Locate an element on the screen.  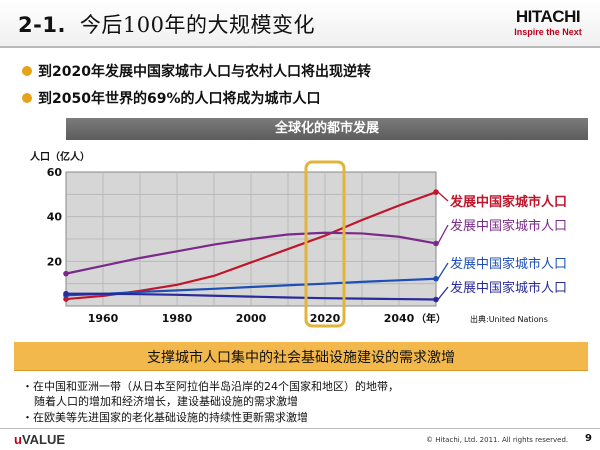
bullet-text: 到2050年世界的69%的人口将成为城市人口 is located at coordinates (179, 99).